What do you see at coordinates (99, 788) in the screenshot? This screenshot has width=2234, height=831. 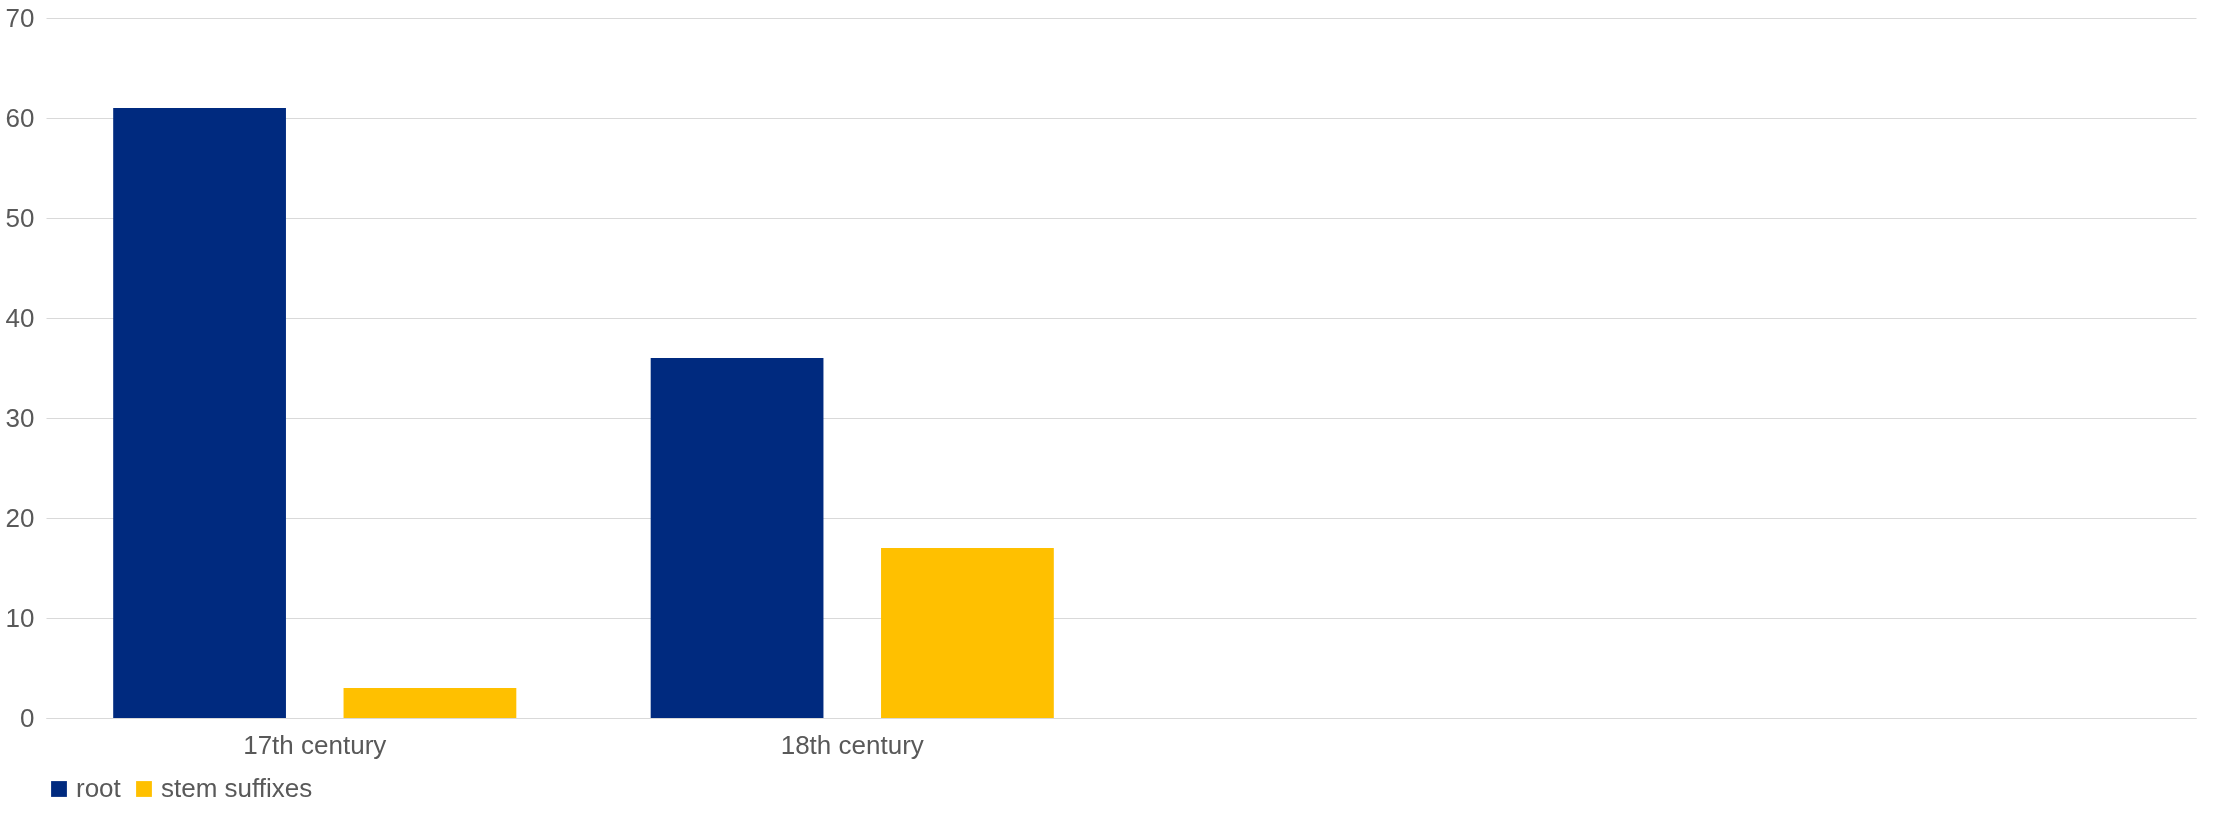 I see `legend-label: root` at bounding box center [99, 788].